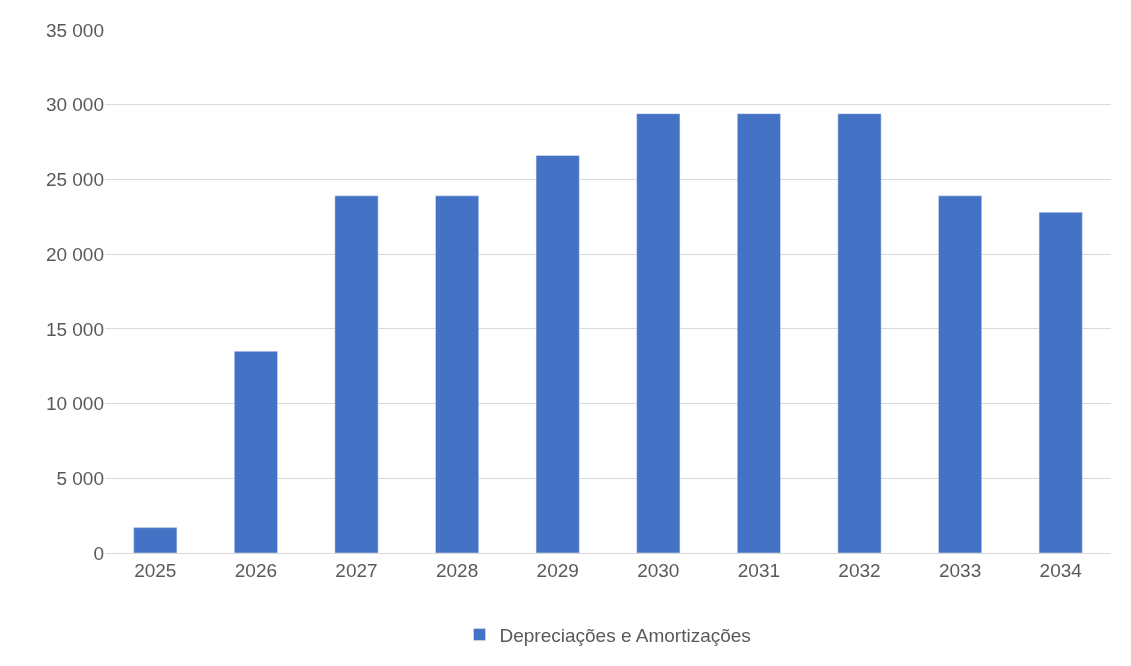 Image resolution: width=1131 pixels, height=666 pixels. What do you see at coordinates (256, 570) in the screenshot?
I see `x-tick-label: 2026` at bounding box center [256, 570].